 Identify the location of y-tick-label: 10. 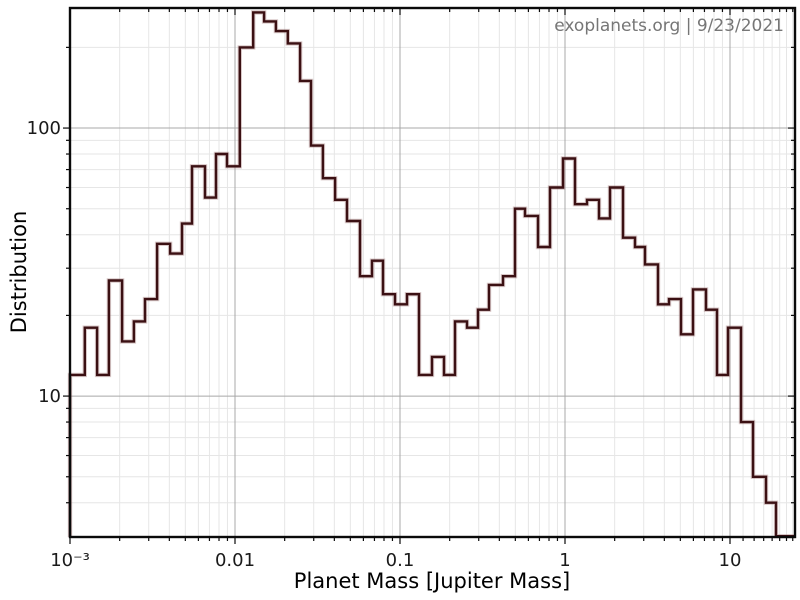
(49, 396).